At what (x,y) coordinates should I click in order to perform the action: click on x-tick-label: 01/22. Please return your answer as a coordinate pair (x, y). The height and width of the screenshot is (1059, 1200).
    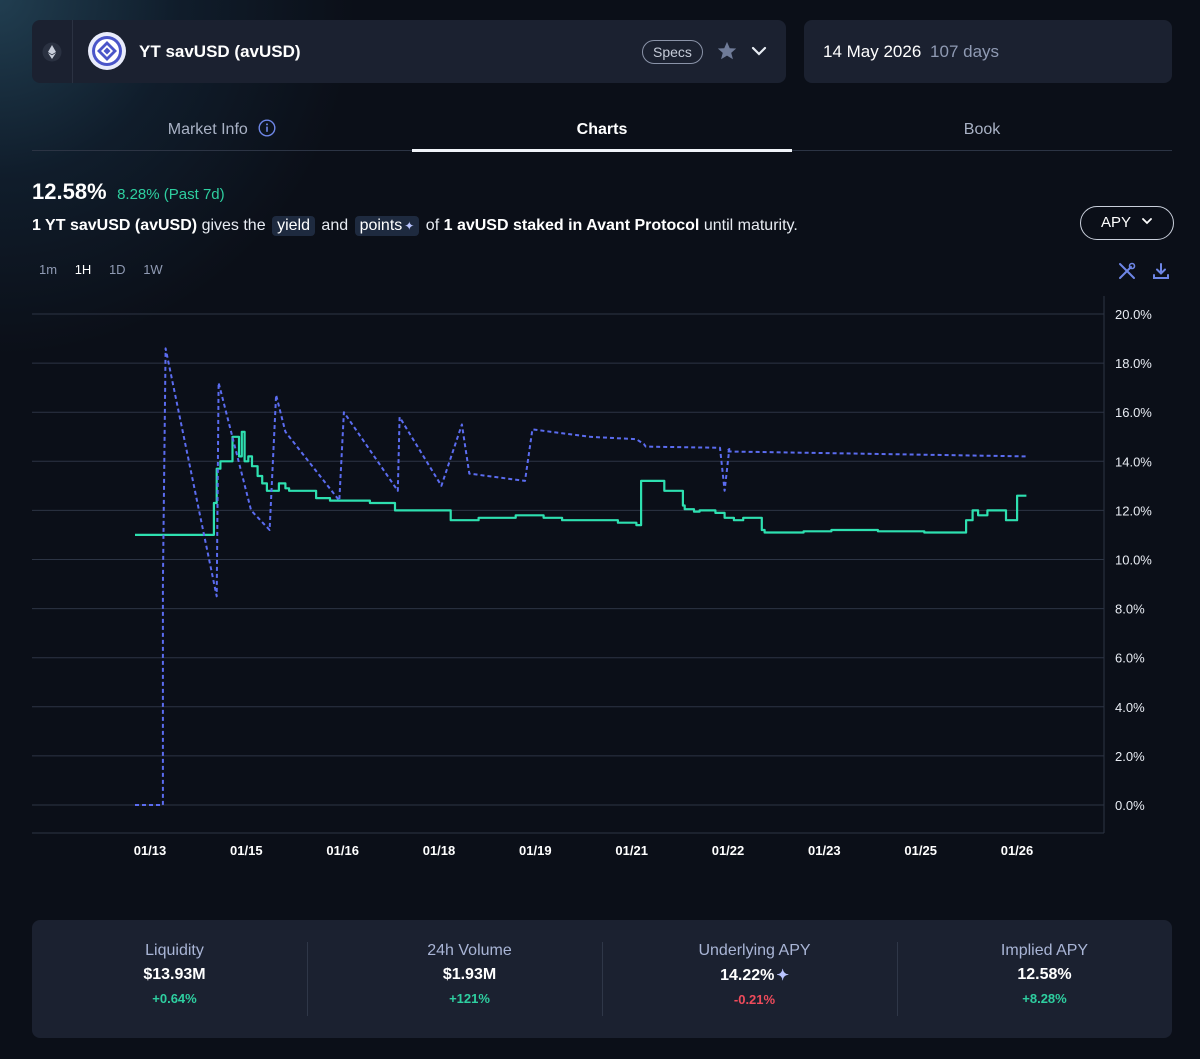
    Looking at the image, I should click on (728, 850).